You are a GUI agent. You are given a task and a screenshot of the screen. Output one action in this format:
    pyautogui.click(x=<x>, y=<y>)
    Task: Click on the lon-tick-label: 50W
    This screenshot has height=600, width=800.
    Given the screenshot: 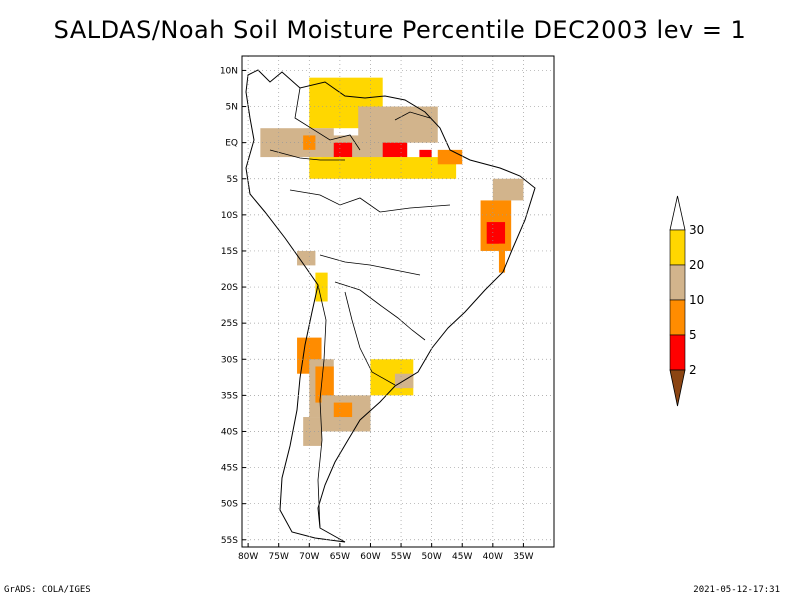 What is the action you would take?
    pyautogui.click(x=431, y=557)
    